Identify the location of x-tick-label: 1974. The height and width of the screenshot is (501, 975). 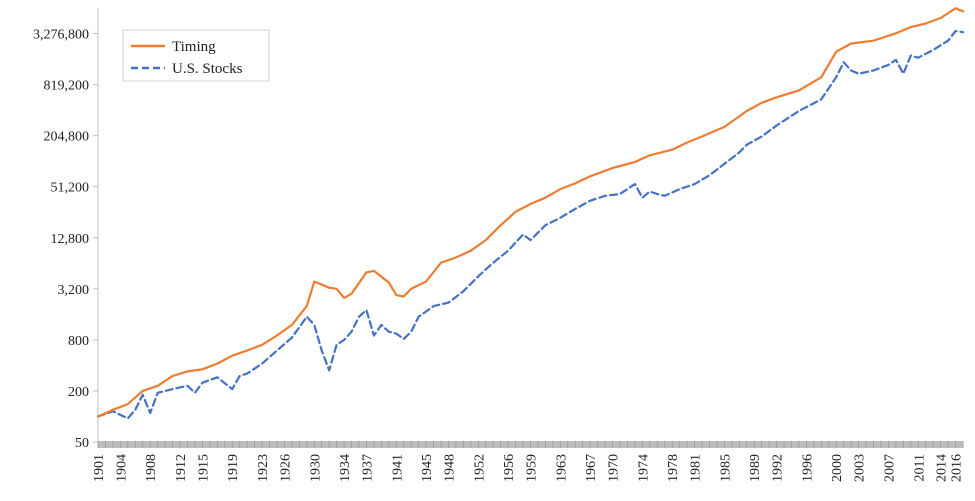
(643, 468).